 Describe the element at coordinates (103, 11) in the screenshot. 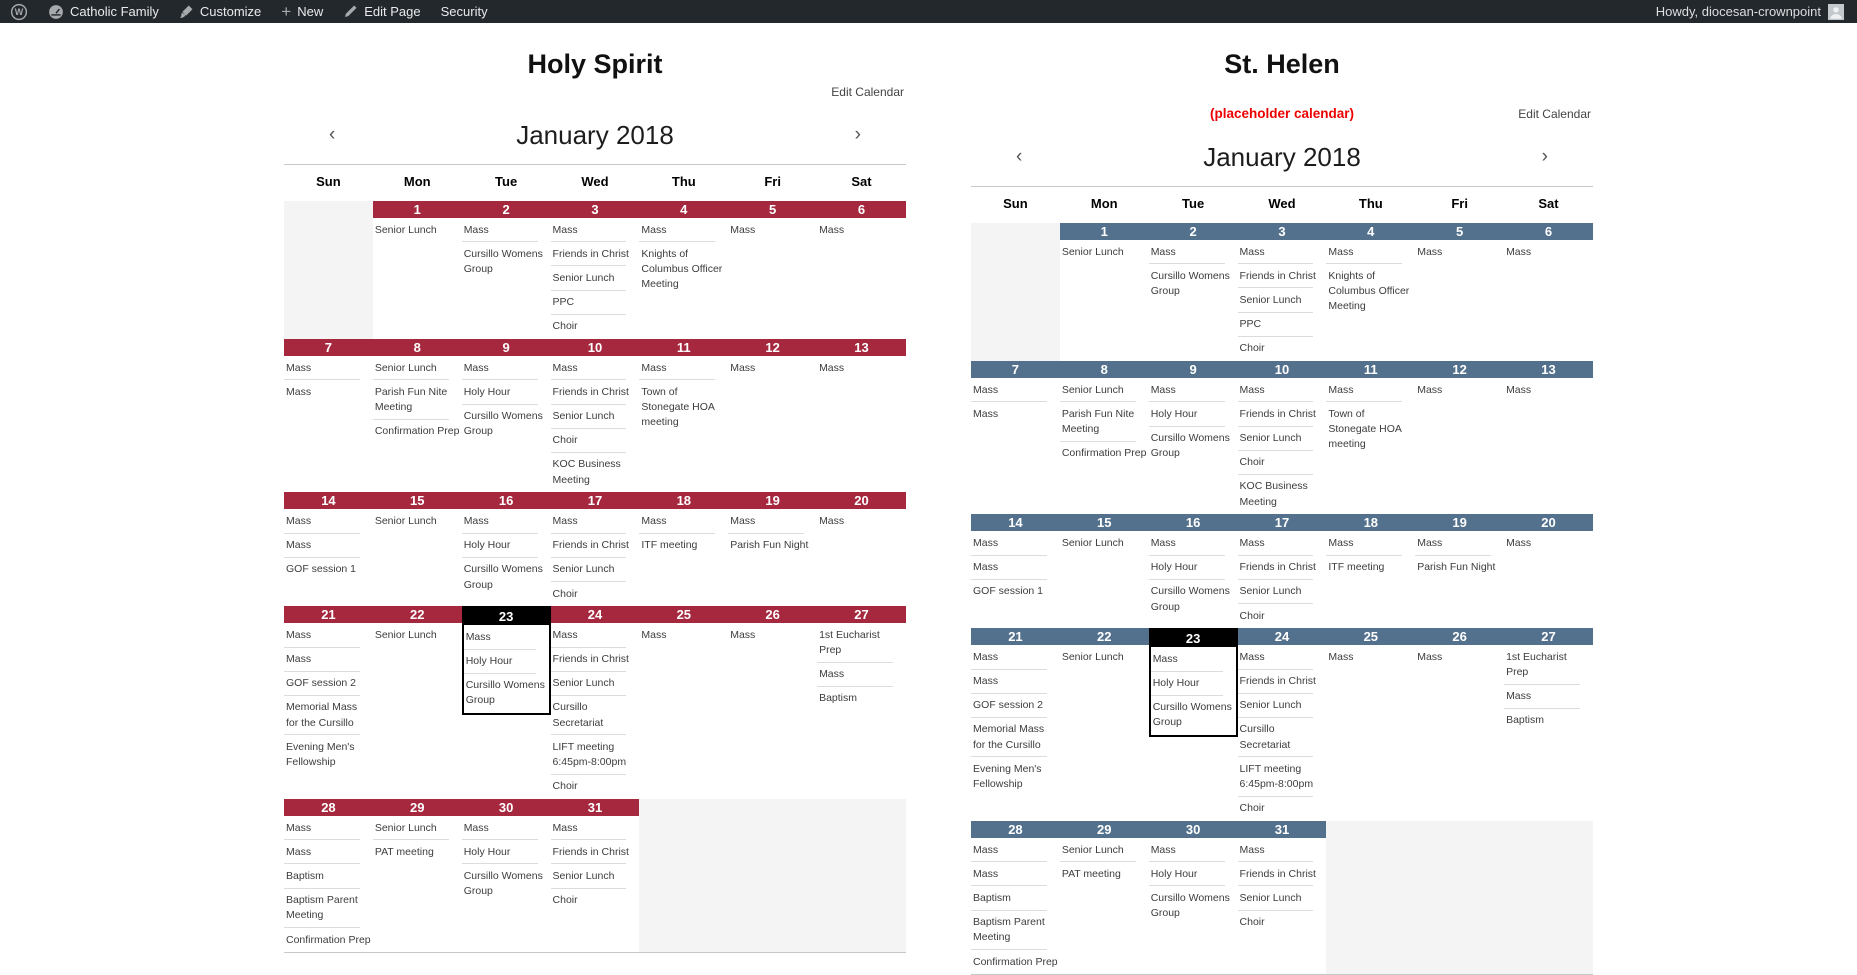

I see `admin-bar-item-catholic-family: Catholic Family` at that location.